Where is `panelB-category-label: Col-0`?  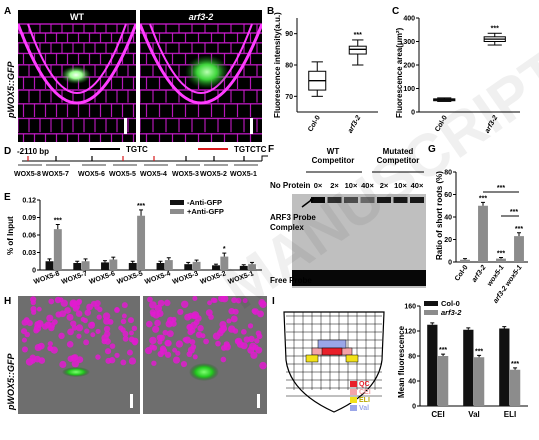
panelB-category-label: Col-0 is located at coordinates (314, 123).